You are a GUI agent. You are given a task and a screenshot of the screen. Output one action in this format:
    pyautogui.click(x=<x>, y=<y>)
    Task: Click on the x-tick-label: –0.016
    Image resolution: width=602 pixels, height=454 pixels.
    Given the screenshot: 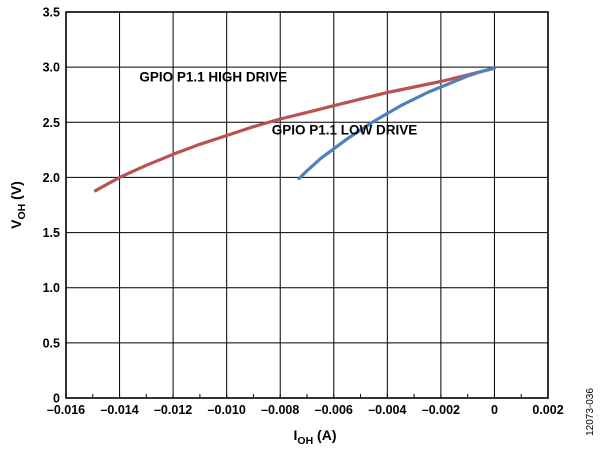 What is the action you would take?
    pyautogui.click(x=66, y=410)
    